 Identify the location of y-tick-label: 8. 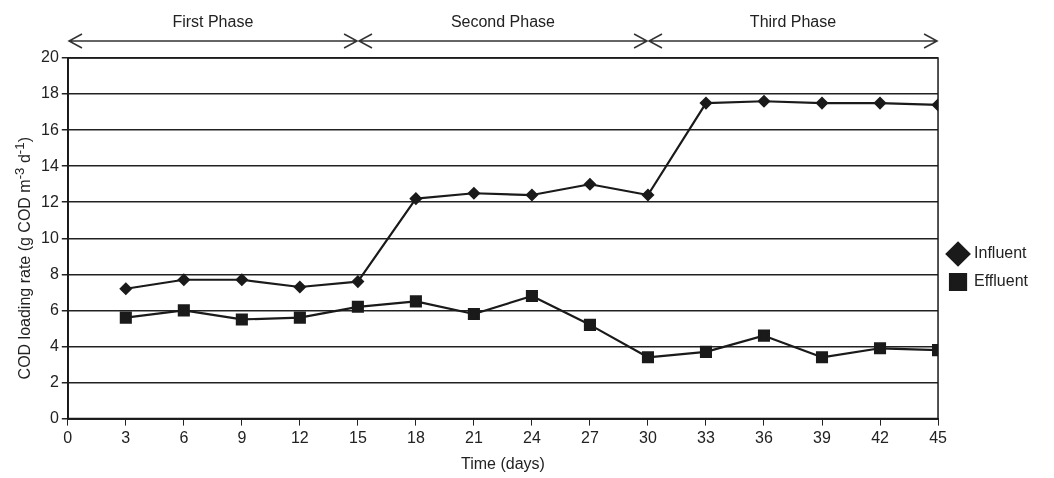
(54, 273).